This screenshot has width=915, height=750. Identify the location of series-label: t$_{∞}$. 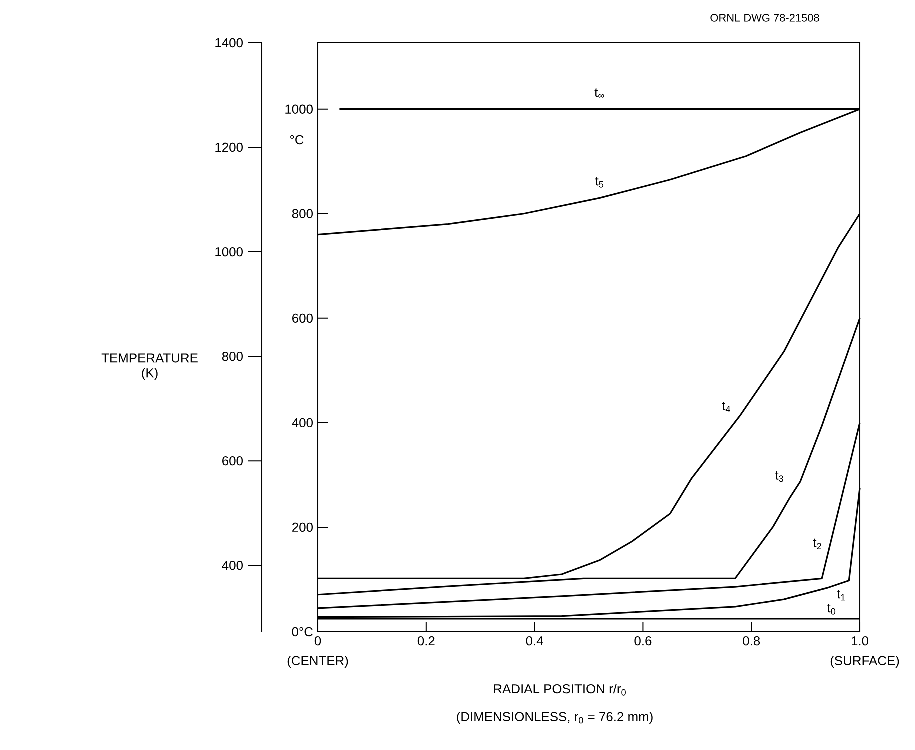
(599, 93).